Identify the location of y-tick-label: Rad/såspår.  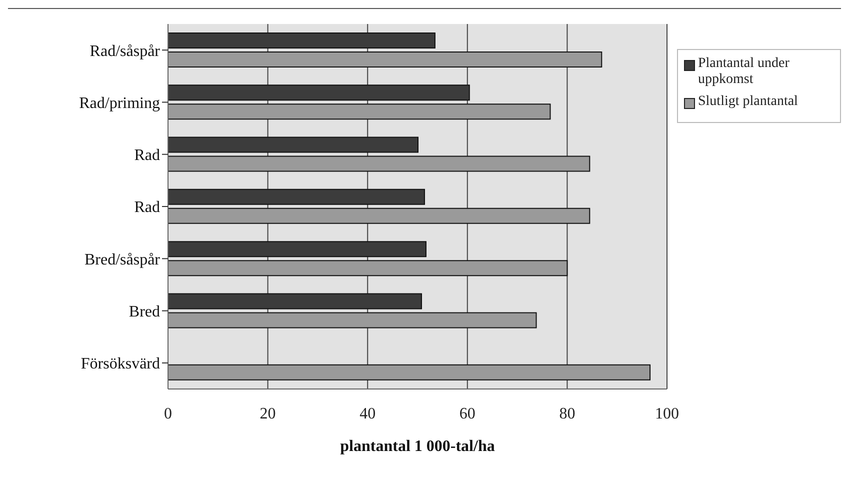
(125, 51).